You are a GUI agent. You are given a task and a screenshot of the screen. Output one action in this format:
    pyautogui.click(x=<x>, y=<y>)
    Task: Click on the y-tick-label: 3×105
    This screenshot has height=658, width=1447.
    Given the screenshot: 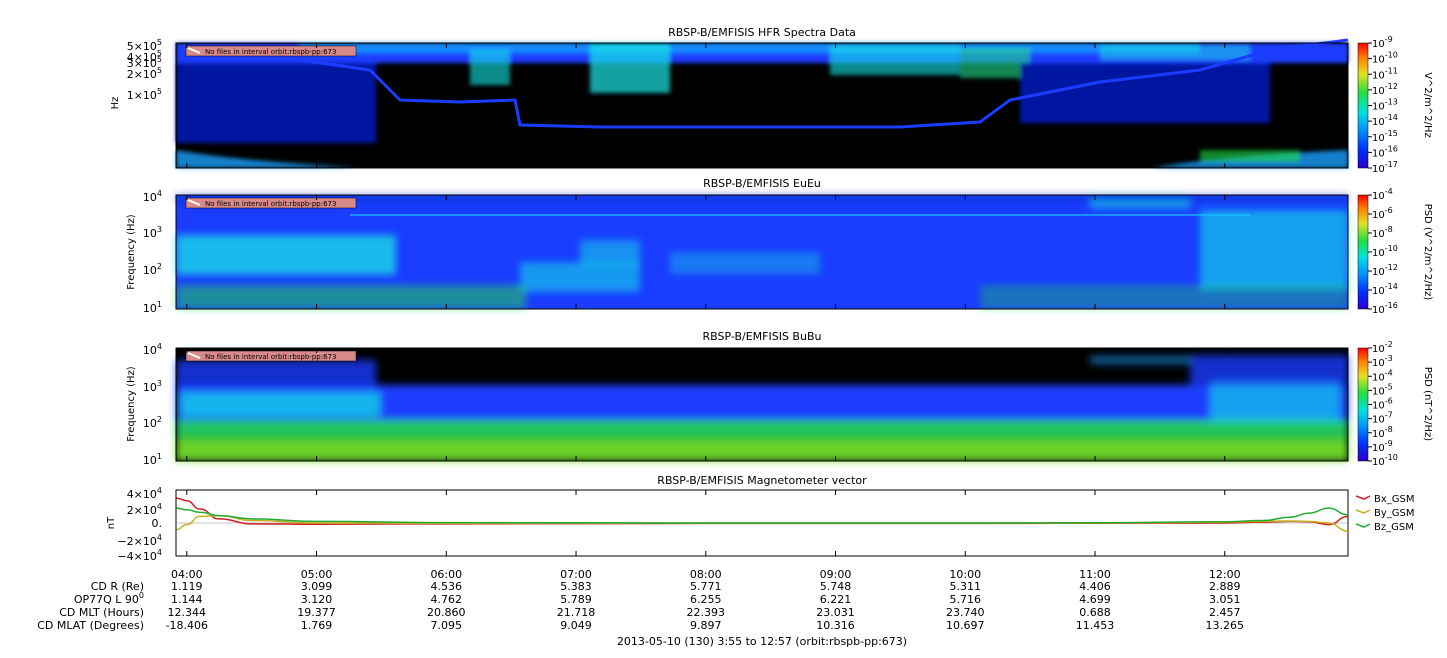 What is the action you would take?
    pyautogui.click(x=144, y=62)
    